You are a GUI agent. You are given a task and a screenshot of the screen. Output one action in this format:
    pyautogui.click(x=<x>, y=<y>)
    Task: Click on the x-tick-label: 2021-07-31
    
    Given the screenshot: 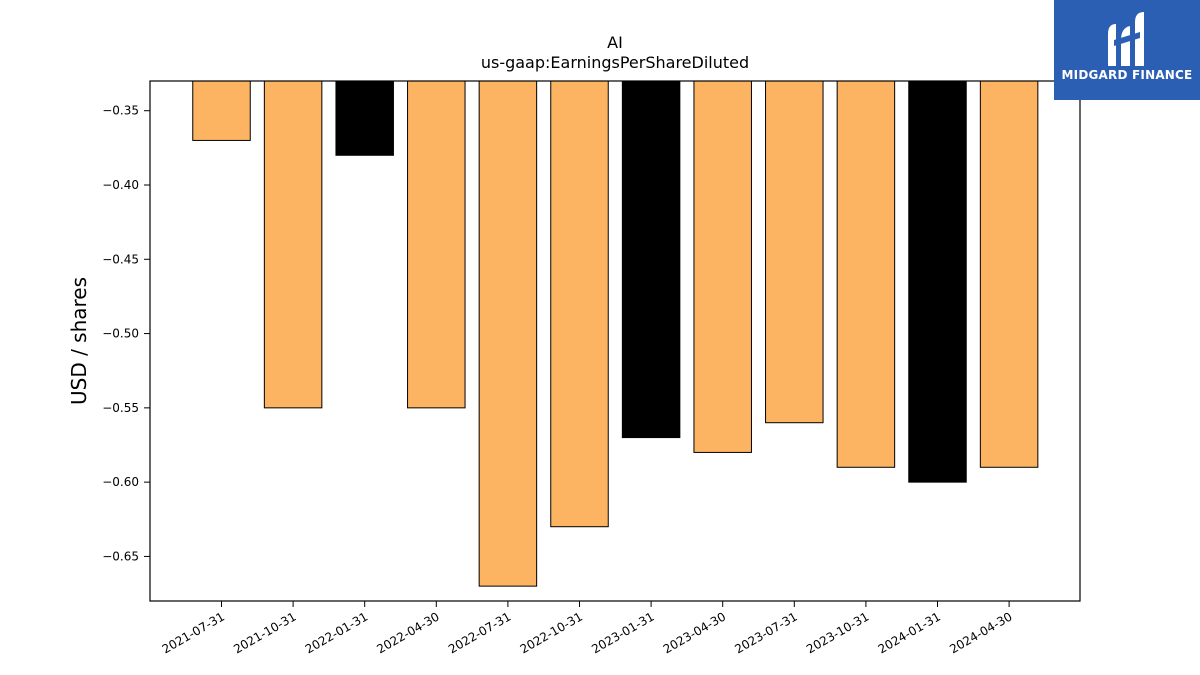 What is the action you would take?
    pyautogui.click(x=193, y=632)
    